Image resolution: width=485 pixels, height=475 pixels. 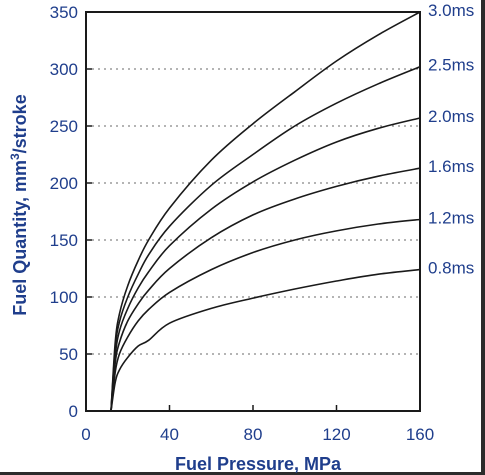 What do you see at coordinates (451, 139) in the screenshot?
I see `series-labels: 3.0ms 2.5ms 2.0ms 1.6ms 1.2ms 0.8ms` at bounding box center [451, 139].